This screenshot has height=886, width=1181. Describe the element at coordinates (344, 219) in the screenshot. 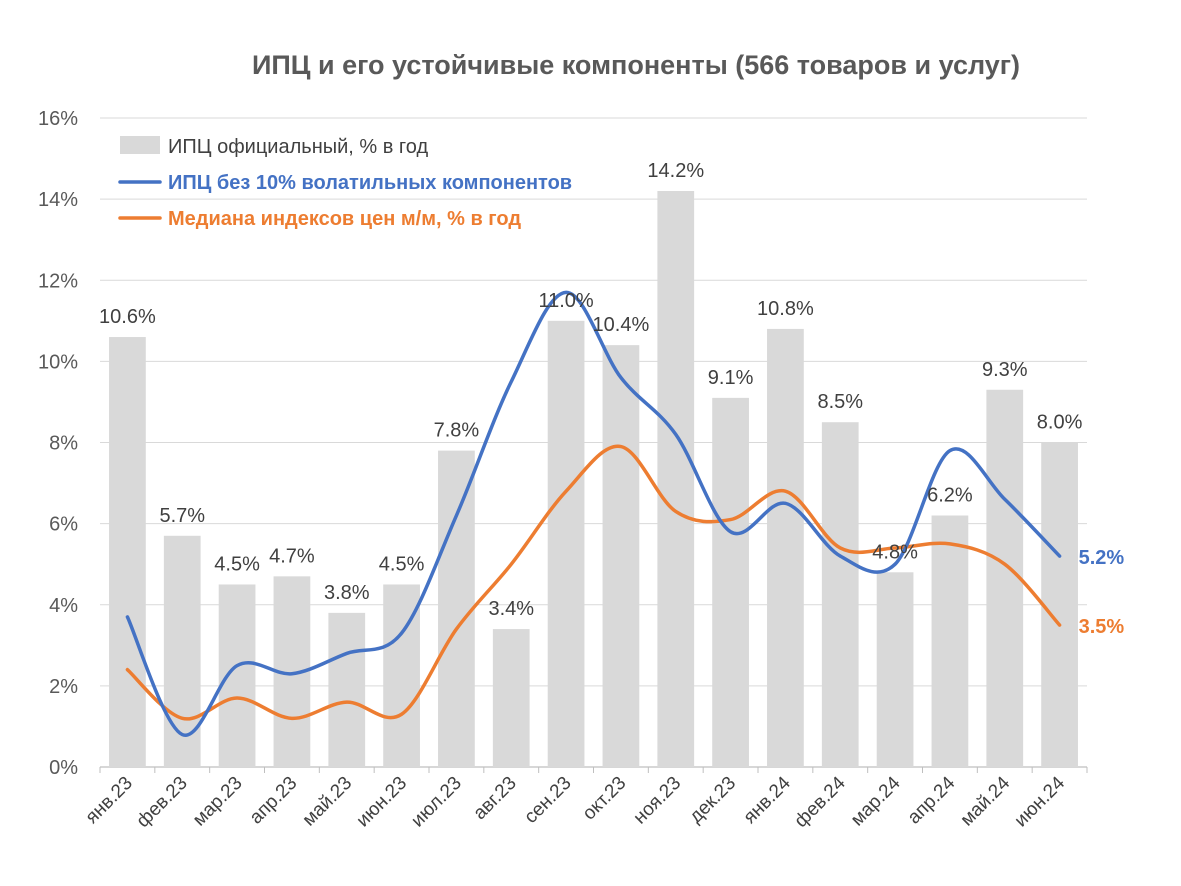

I see `legend-label-median: Медиана индексов цен м/м, % в год` at that location.